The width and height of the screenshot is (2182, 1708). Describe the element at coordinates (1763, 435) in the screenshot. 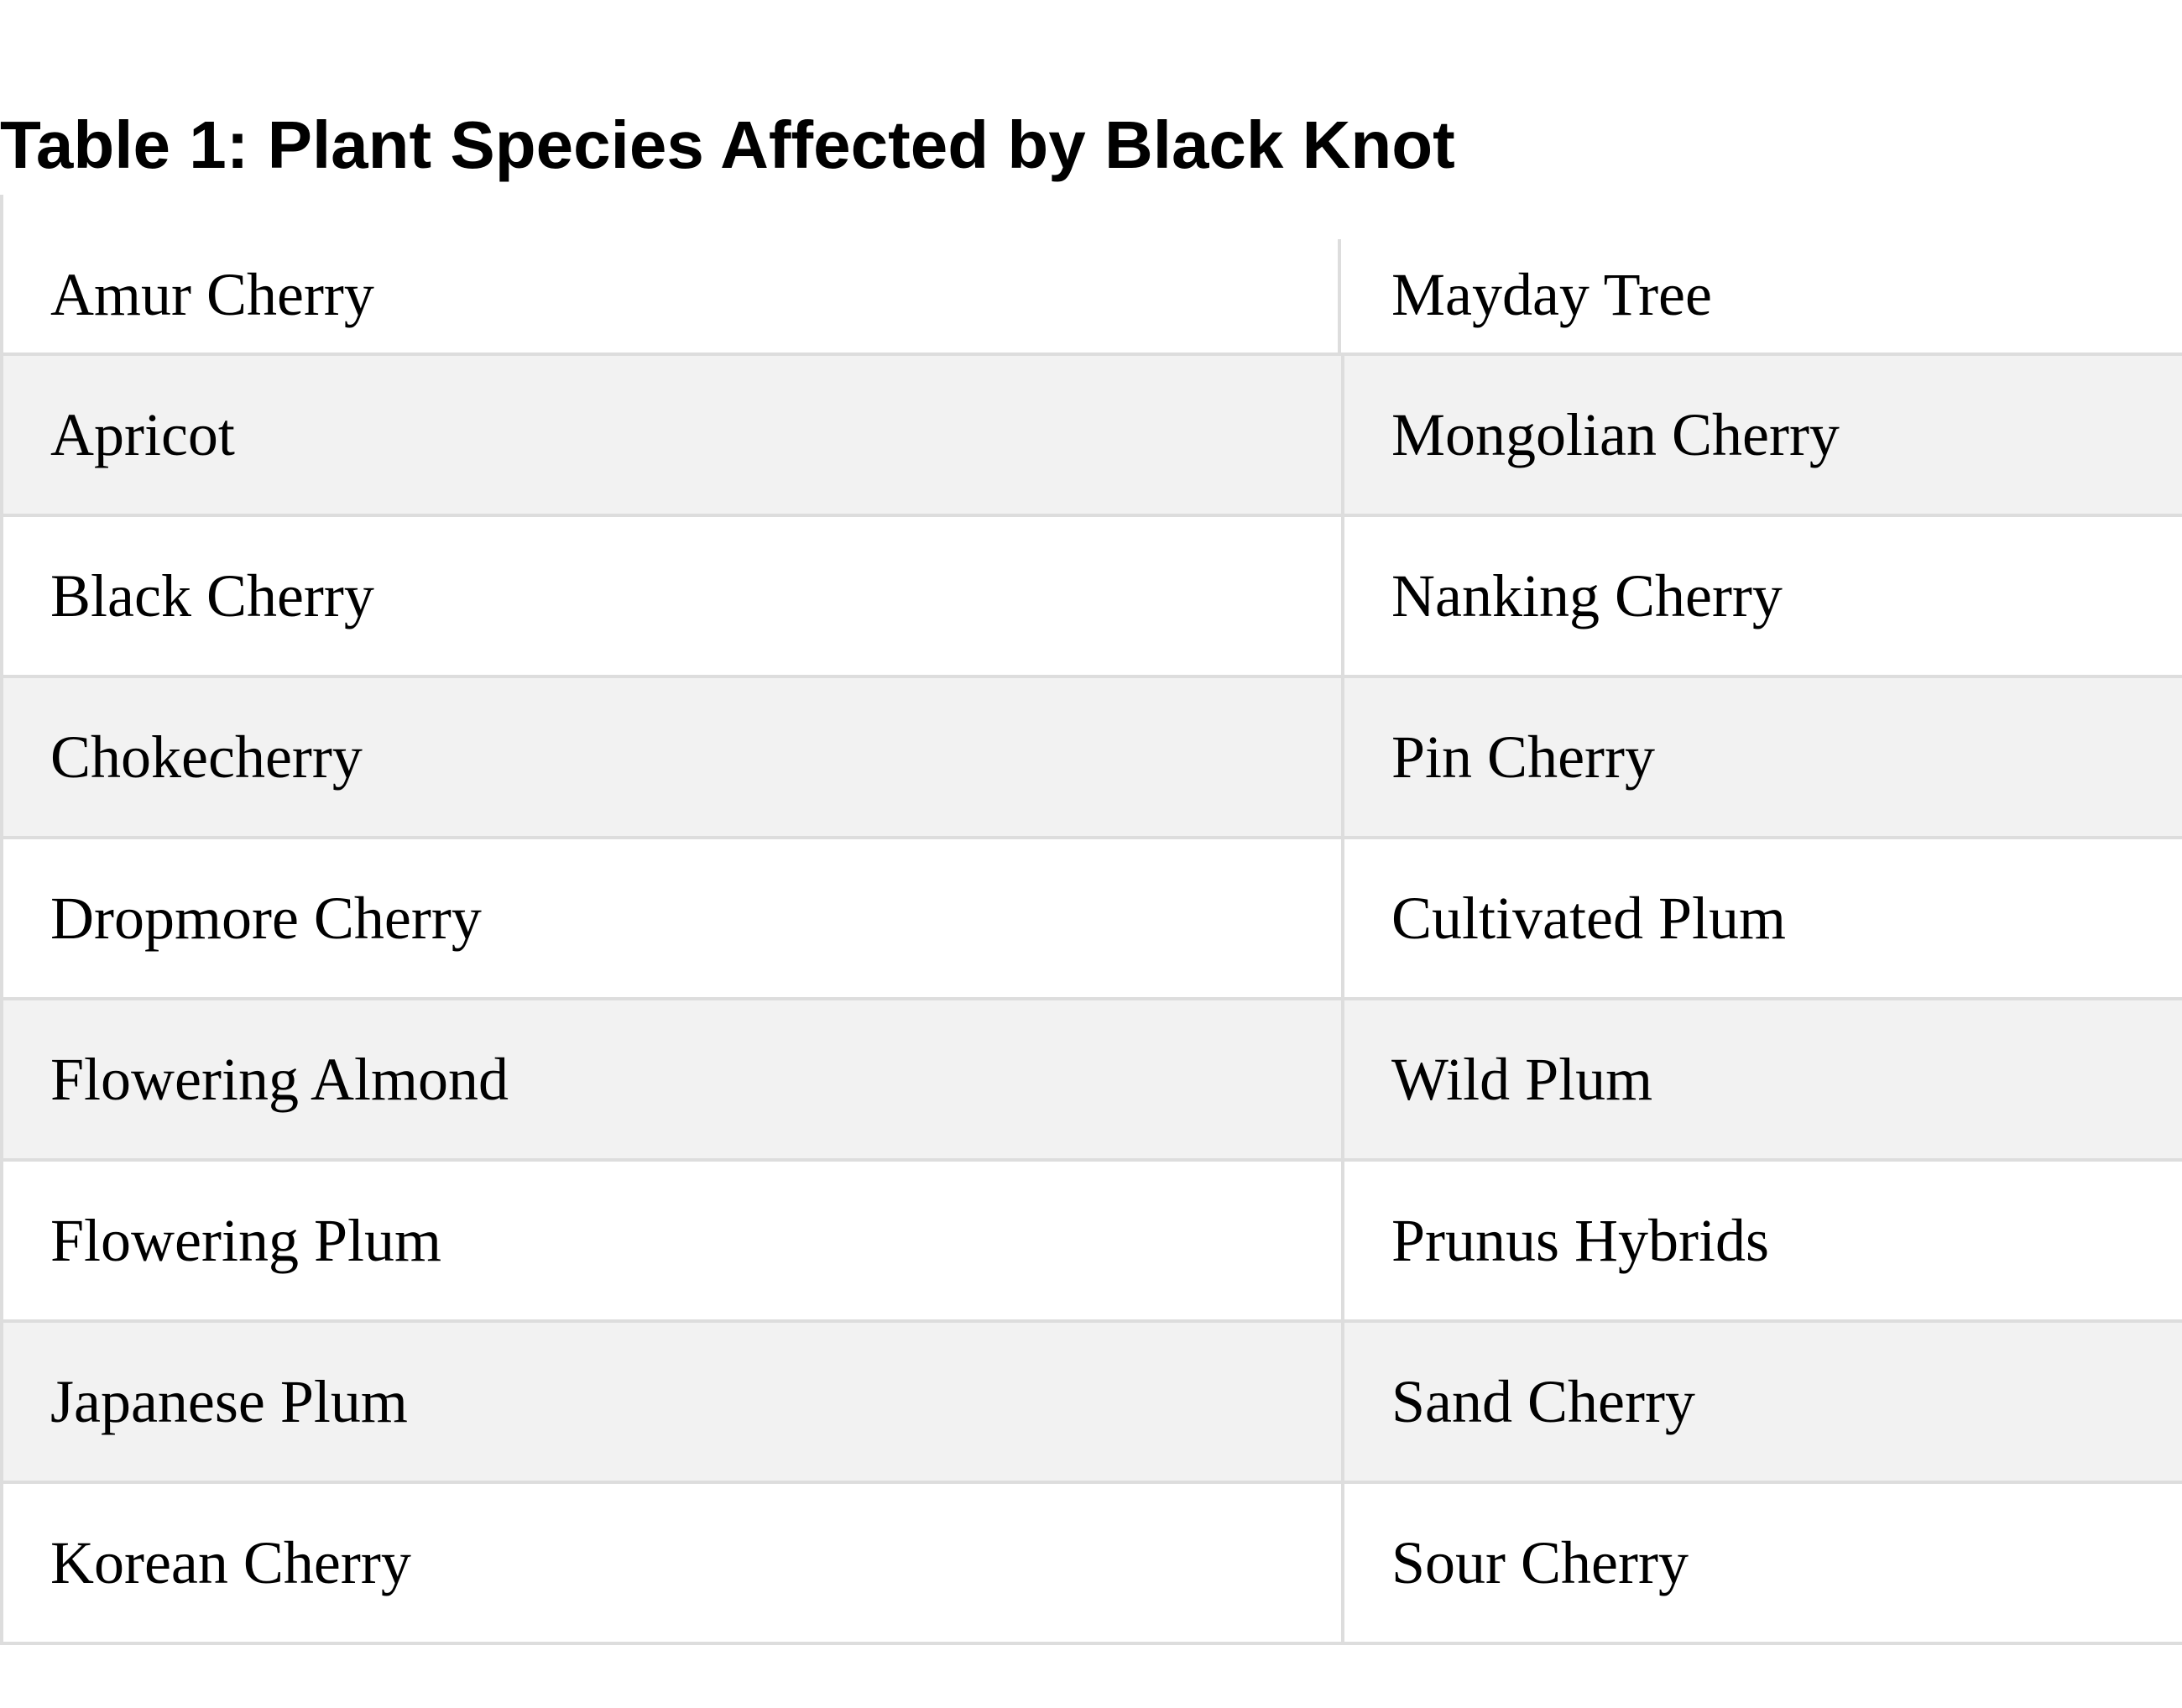

I see `table-cell: Mongolian Cherry` at that location.